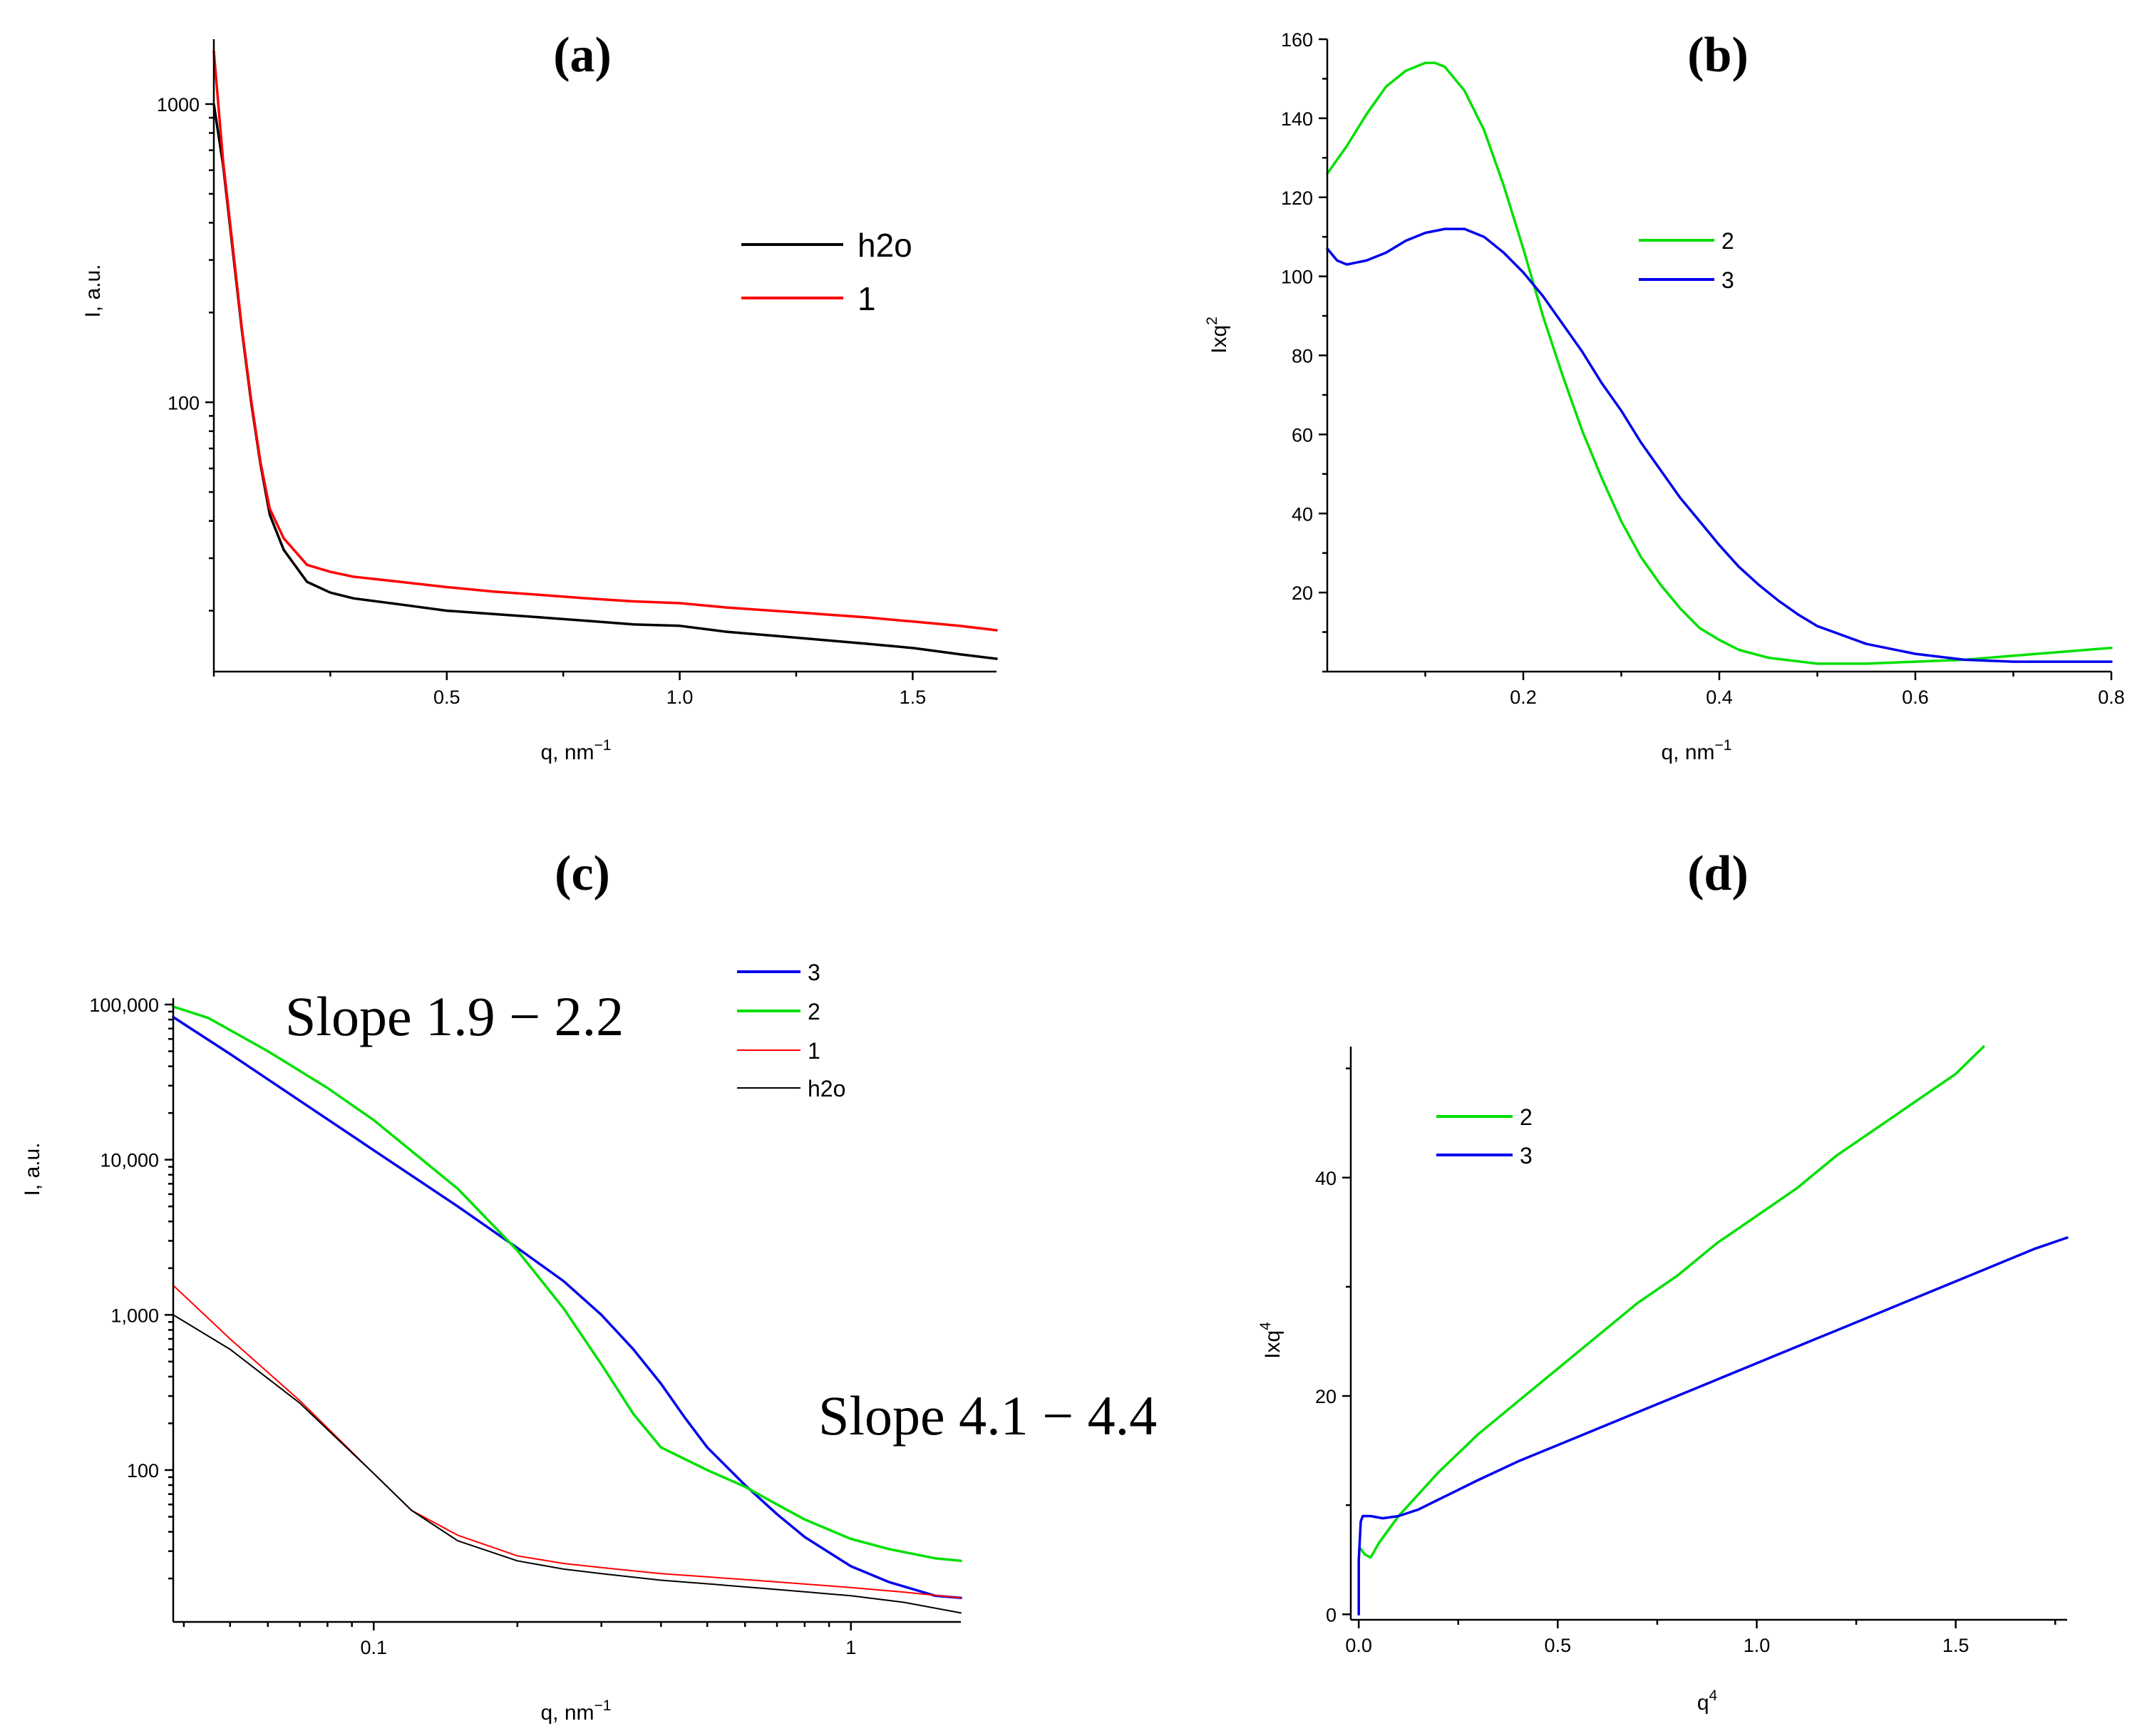  What do you see at coordinates (814, 1051) in the screenshot?
I see `panel-c-legend-label-1: 1` at bounding box center [814, 1051].